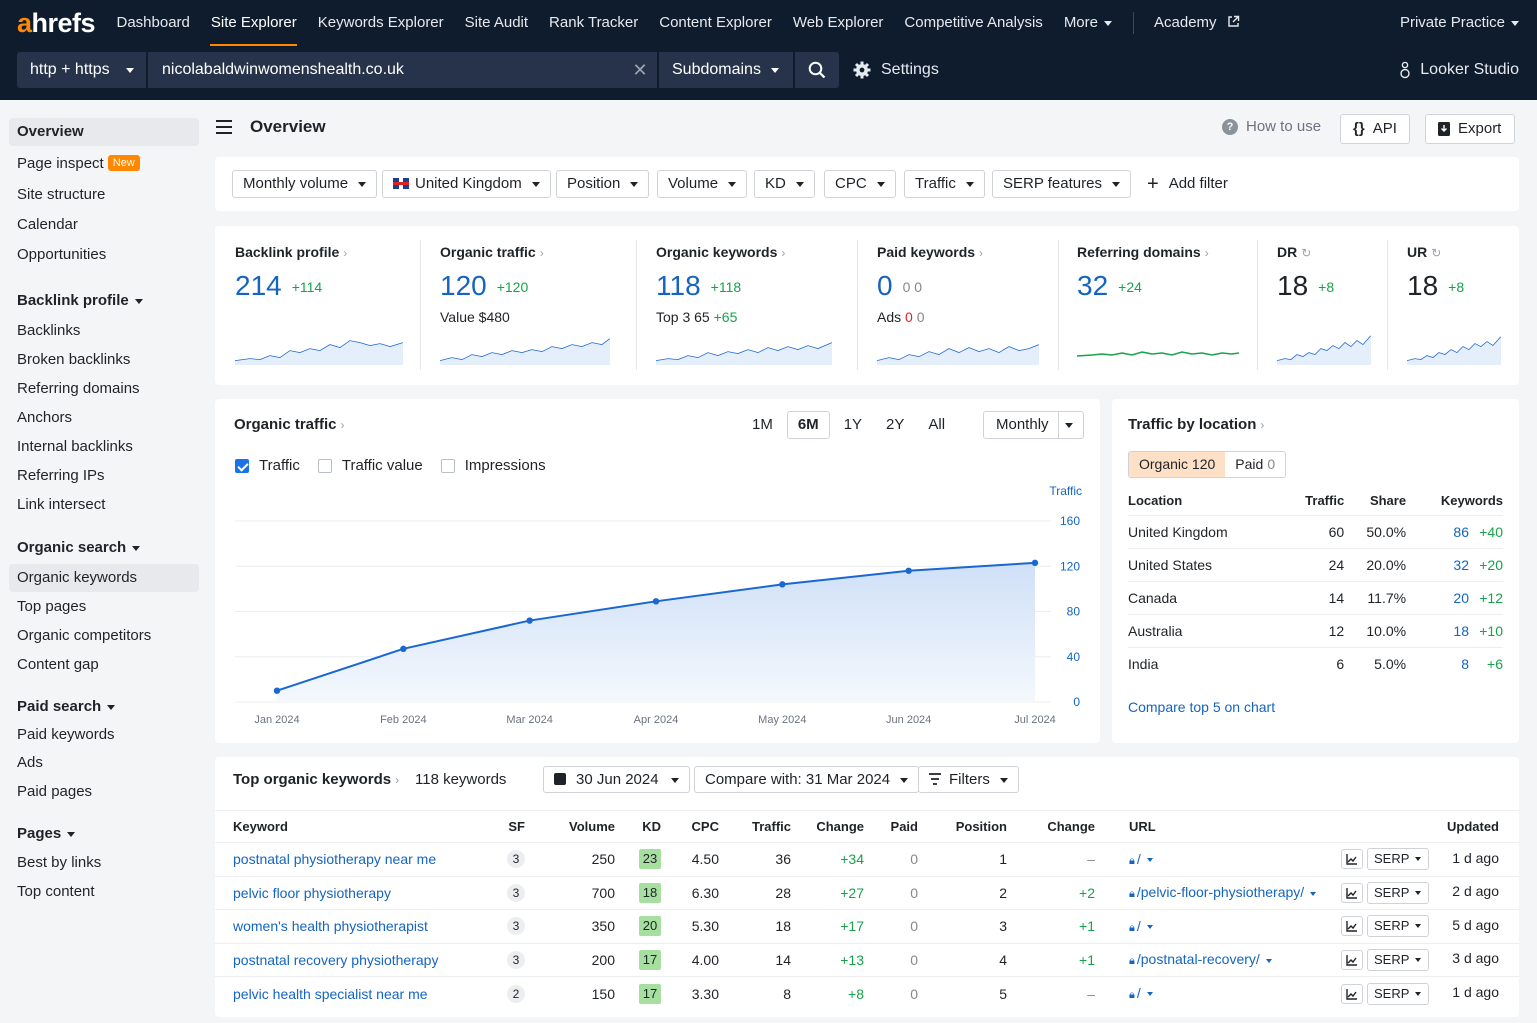 This screenshot has width=1537, height=1023. What do you see at coordinates (58, 664) in the screenshot?
I see `sidebar-item-content-gap: Content gap` at bounding box center [58, 664].